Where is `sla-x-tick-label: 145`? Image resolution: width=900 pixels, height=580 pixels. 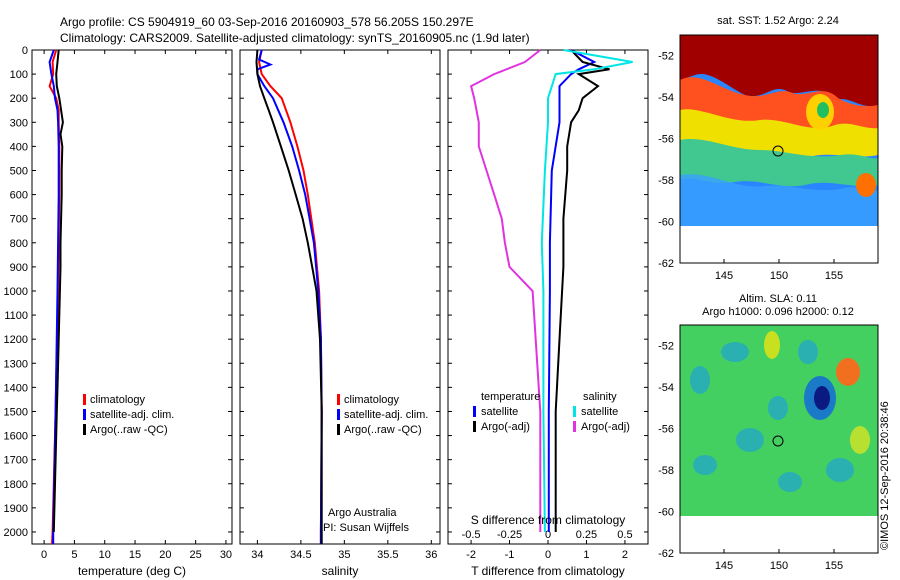 sla-x-tick-label: 145 is located at coordinates (724, 566).